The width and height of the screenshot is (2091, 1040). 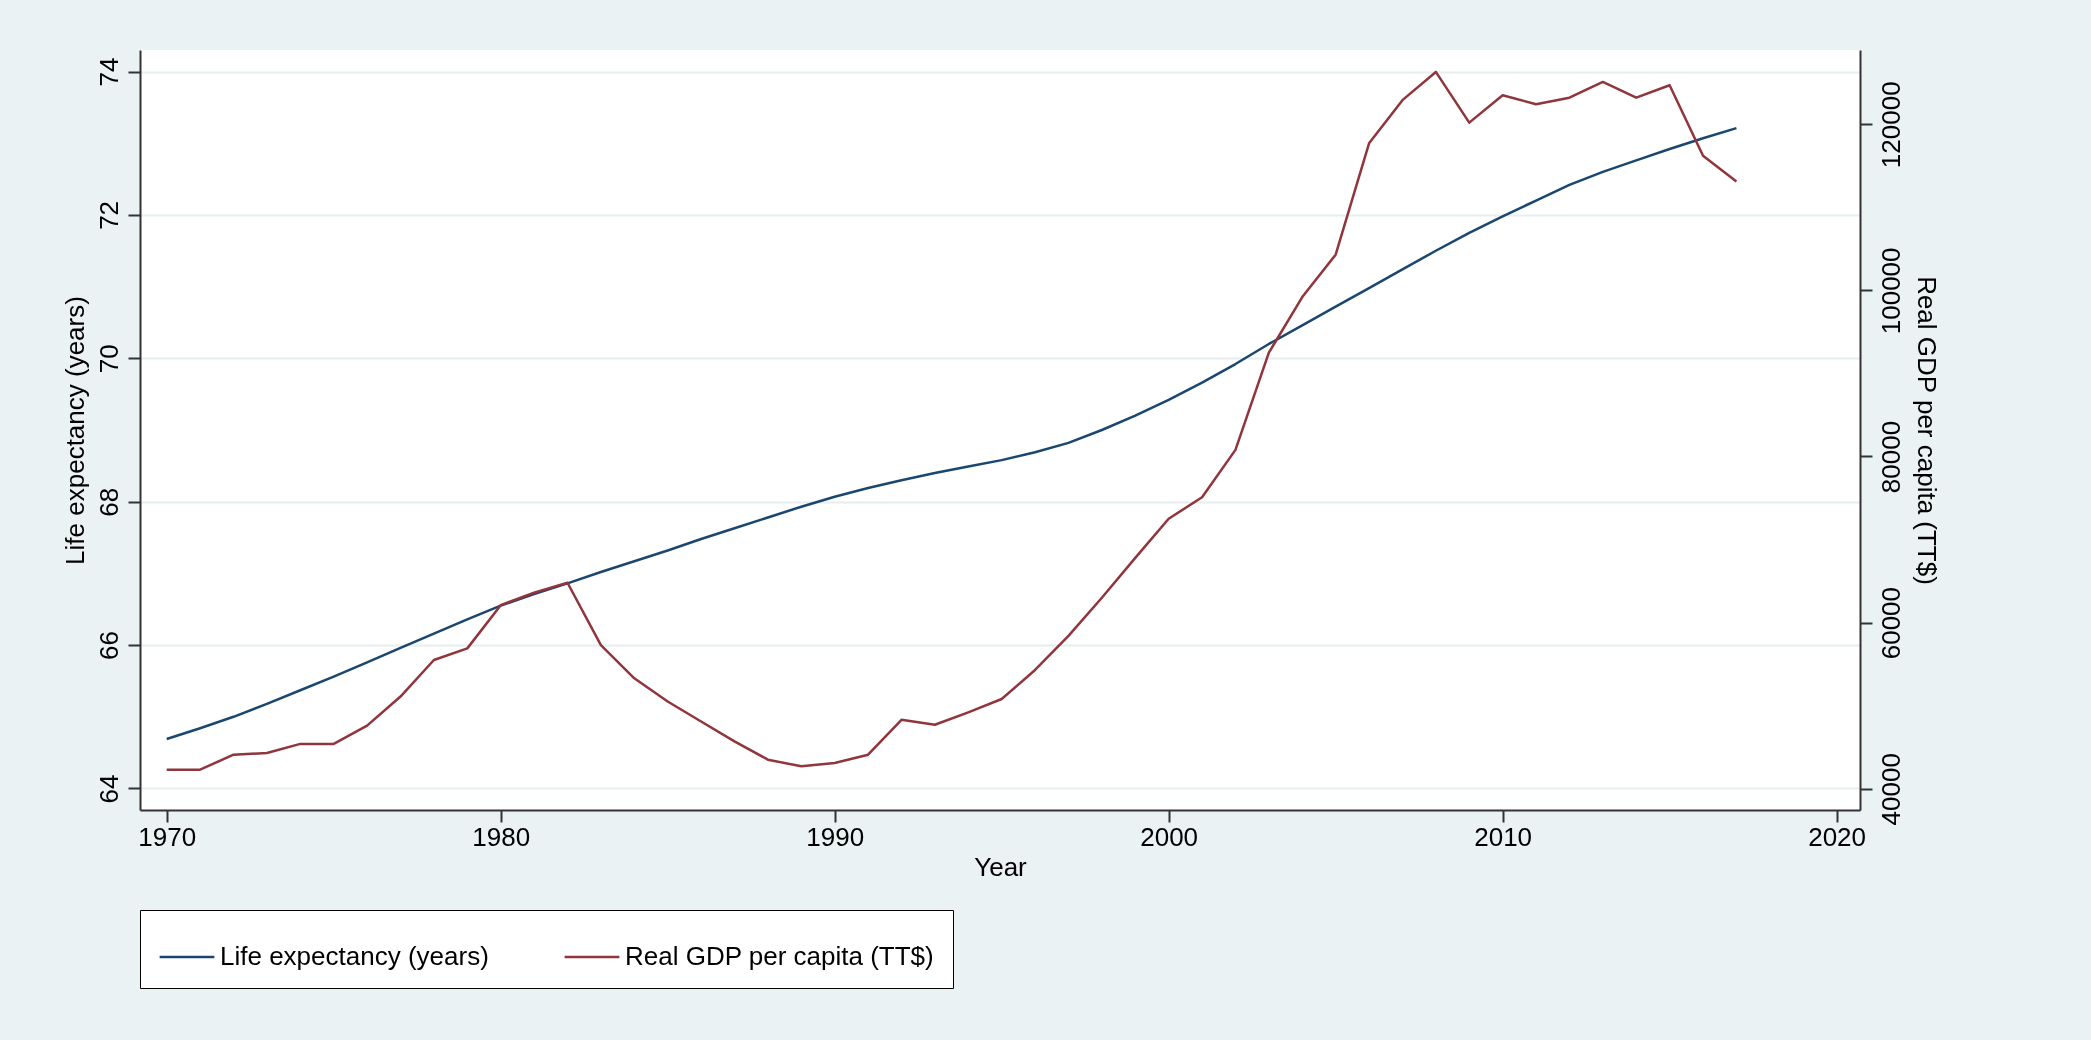 I want to click on x-axis-title: Year, so click(x=1001, y=866).